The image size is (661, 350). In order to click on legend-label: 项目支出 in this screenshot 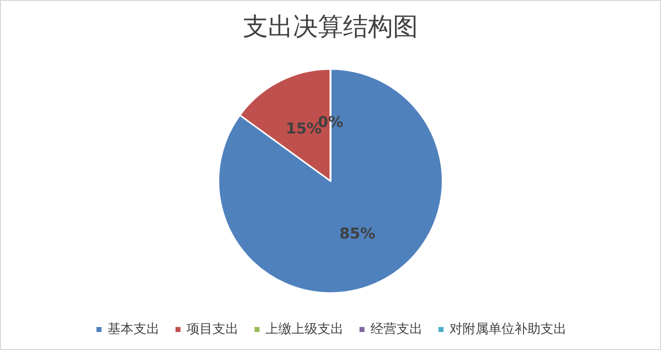, I will do `click(212, 329)`.